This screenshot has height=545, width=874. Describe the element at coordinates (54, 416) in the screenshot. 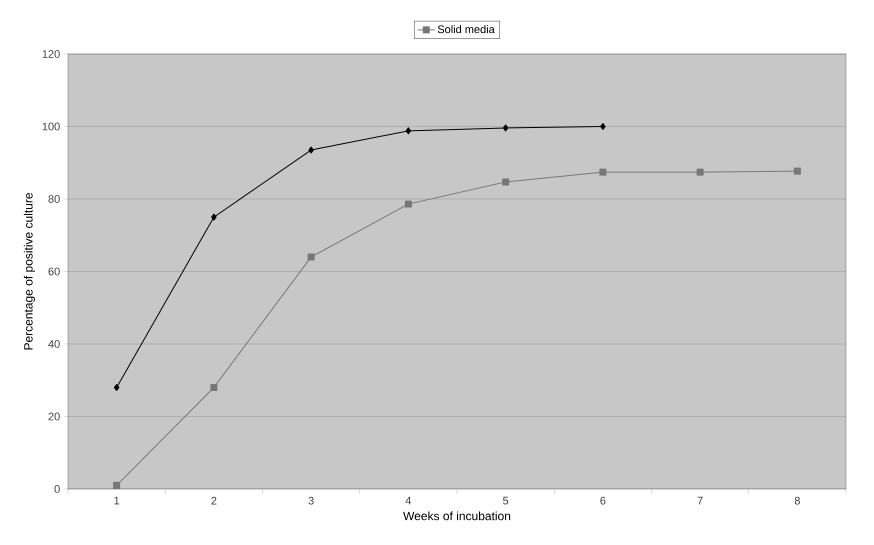

I see `y-tick-label: 20` at that location.